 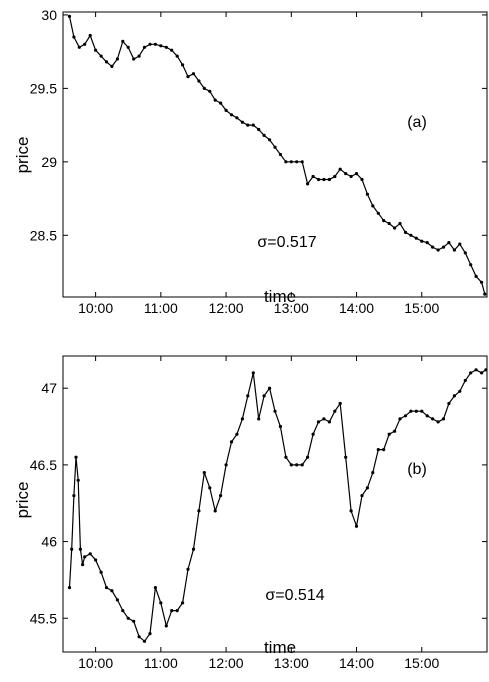 I want to click on y-tick-label-a: 28.5, so click(x=43, y=235).